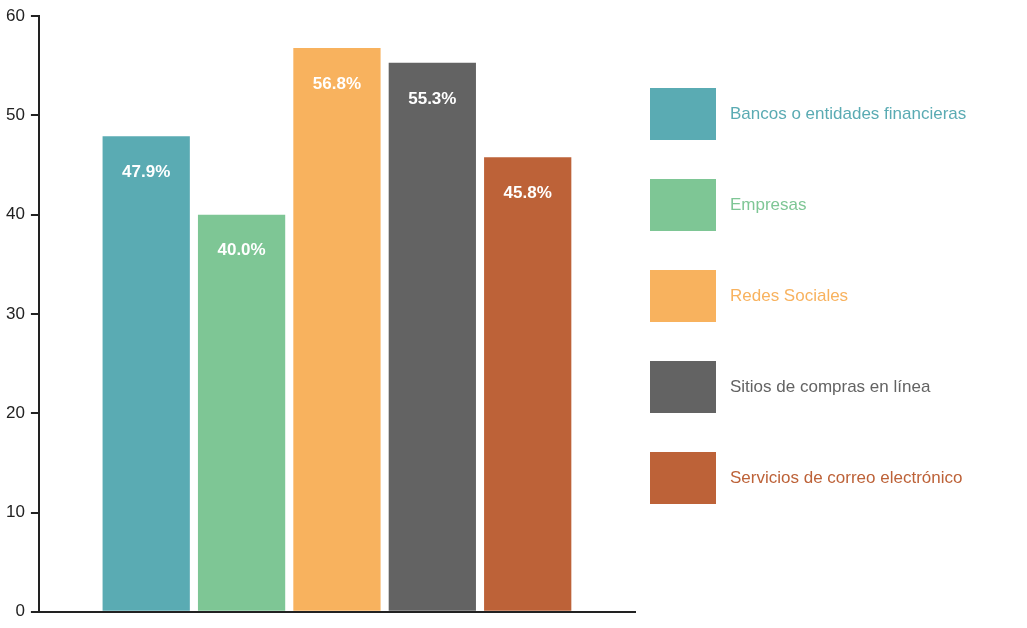  Describe the element at coordinates (789, 296) in the screenshot. I see `text: Redes Sociales` at that location.